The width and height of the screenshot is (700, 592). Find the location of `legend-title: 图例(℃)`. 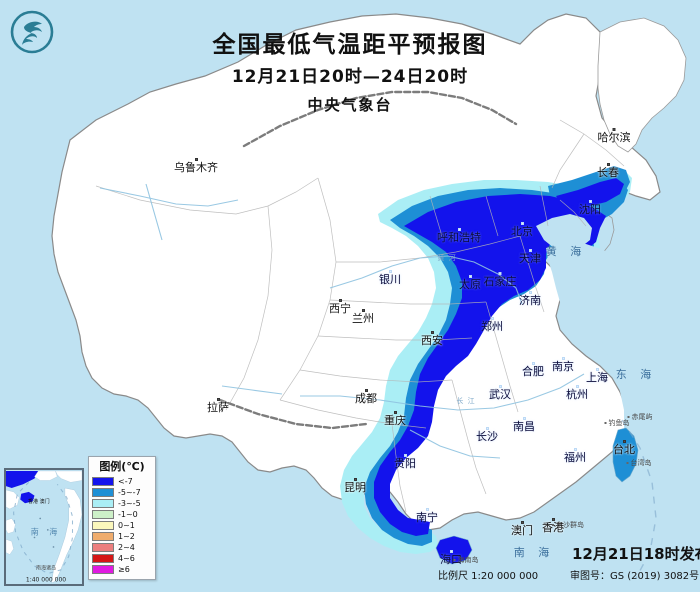

legend-title: 图例(℃) is located at coordinates (122, 466).